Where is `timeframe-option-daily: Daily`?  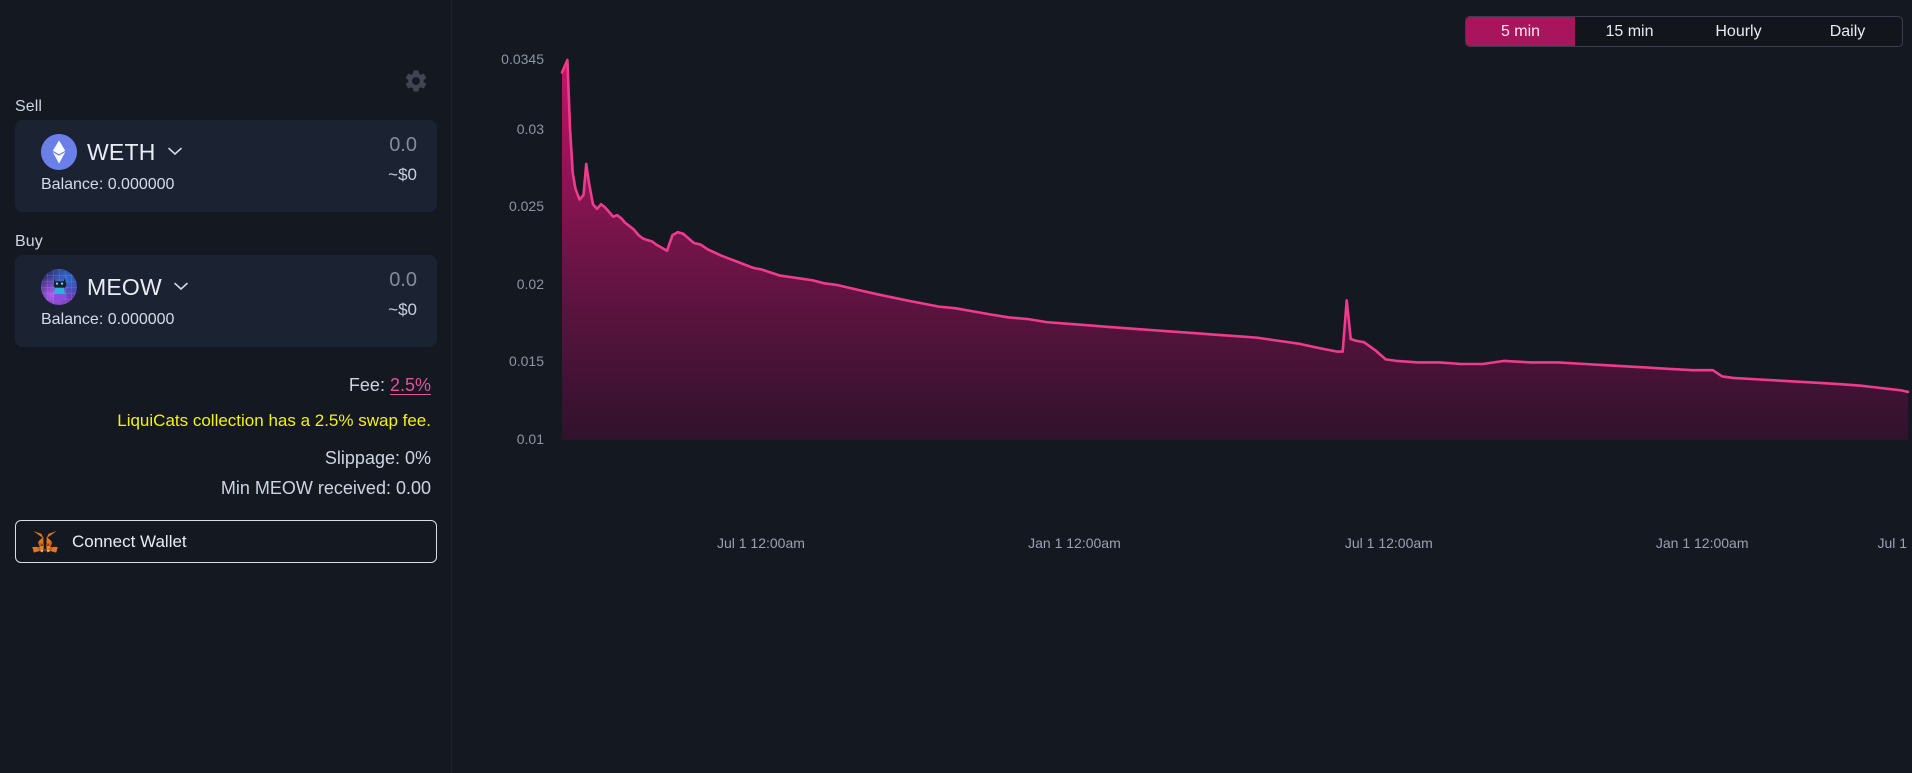
timeframe-option-daily: Daily is located at coordinates (1847, 31).